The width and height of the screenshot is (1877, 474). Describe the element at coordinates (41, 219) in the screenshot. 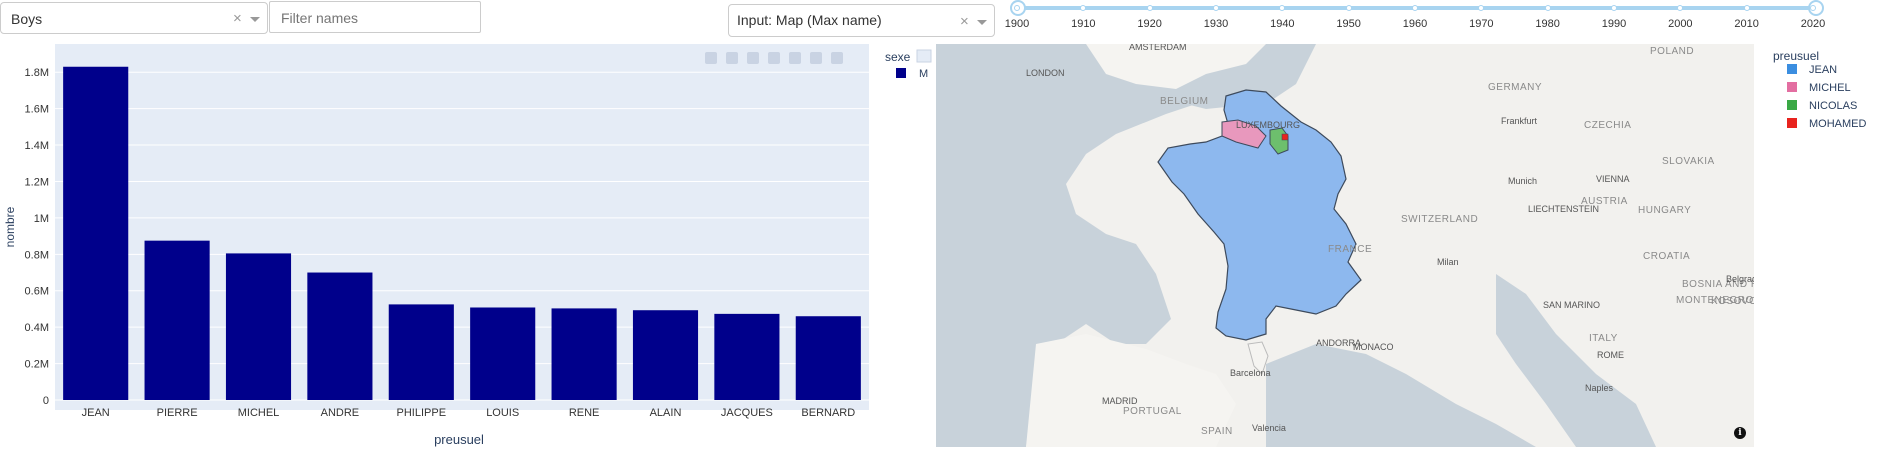

I see `y-tick-label: 1M` at that location.